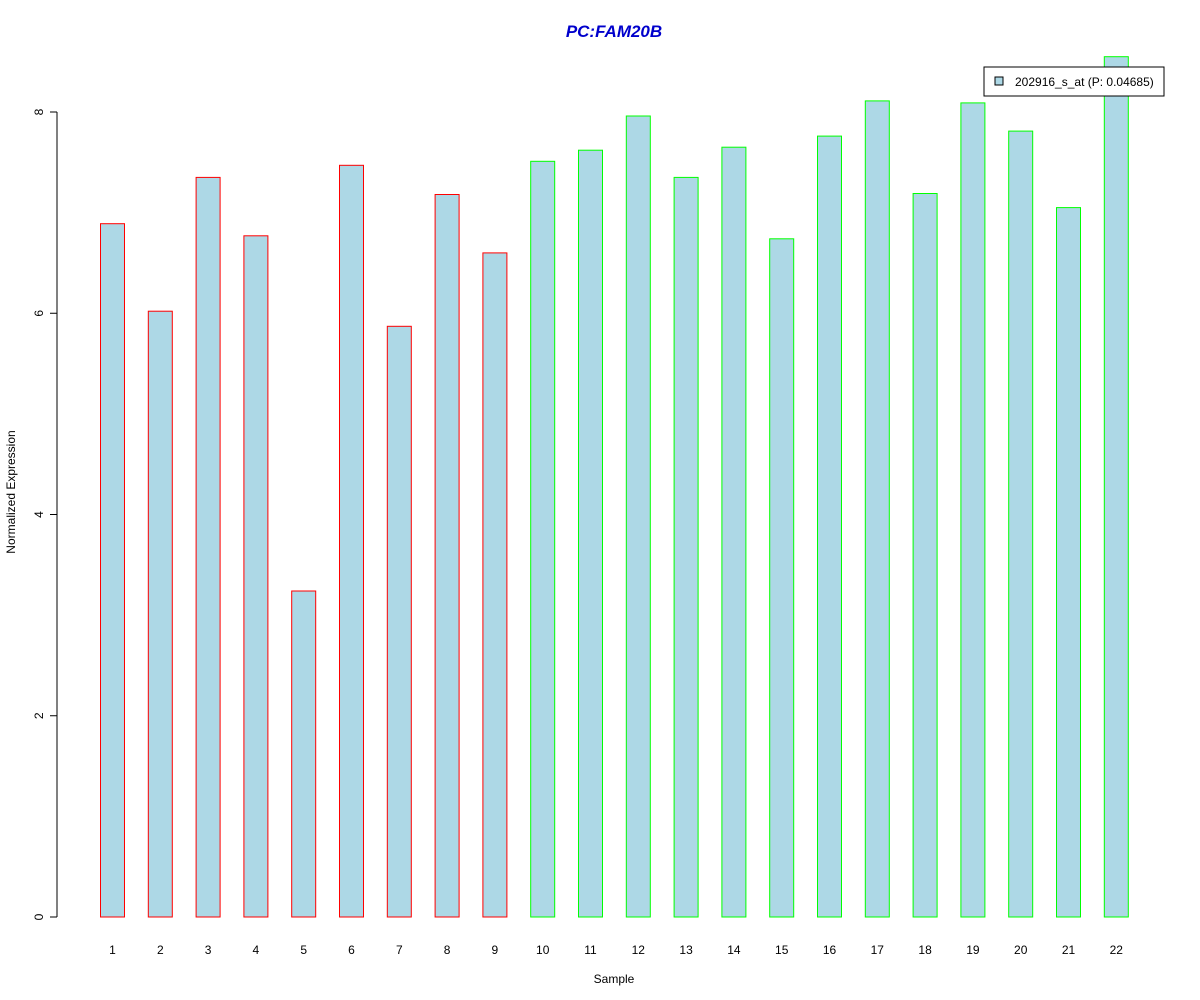 This screenshot has width=1200, height=1000. What do you see at coordinates (878, 950) in the screenshot?
I see `x-tick-label: 17` at bounding box center [878, 950].